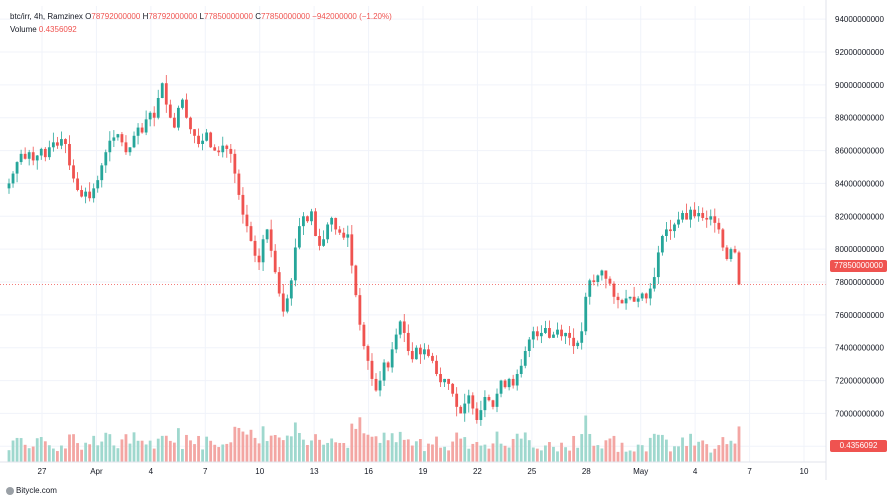  Describe the element at coordinates (640, 471) in the screenshot. I see `x-tick-label: May` at that location.